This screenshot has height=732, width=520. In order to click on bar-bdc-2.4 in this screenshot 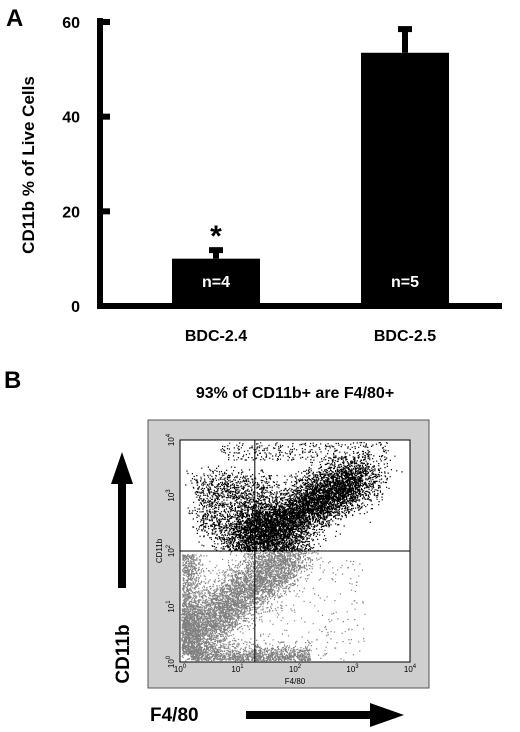, I will do `click(216, 282)`.